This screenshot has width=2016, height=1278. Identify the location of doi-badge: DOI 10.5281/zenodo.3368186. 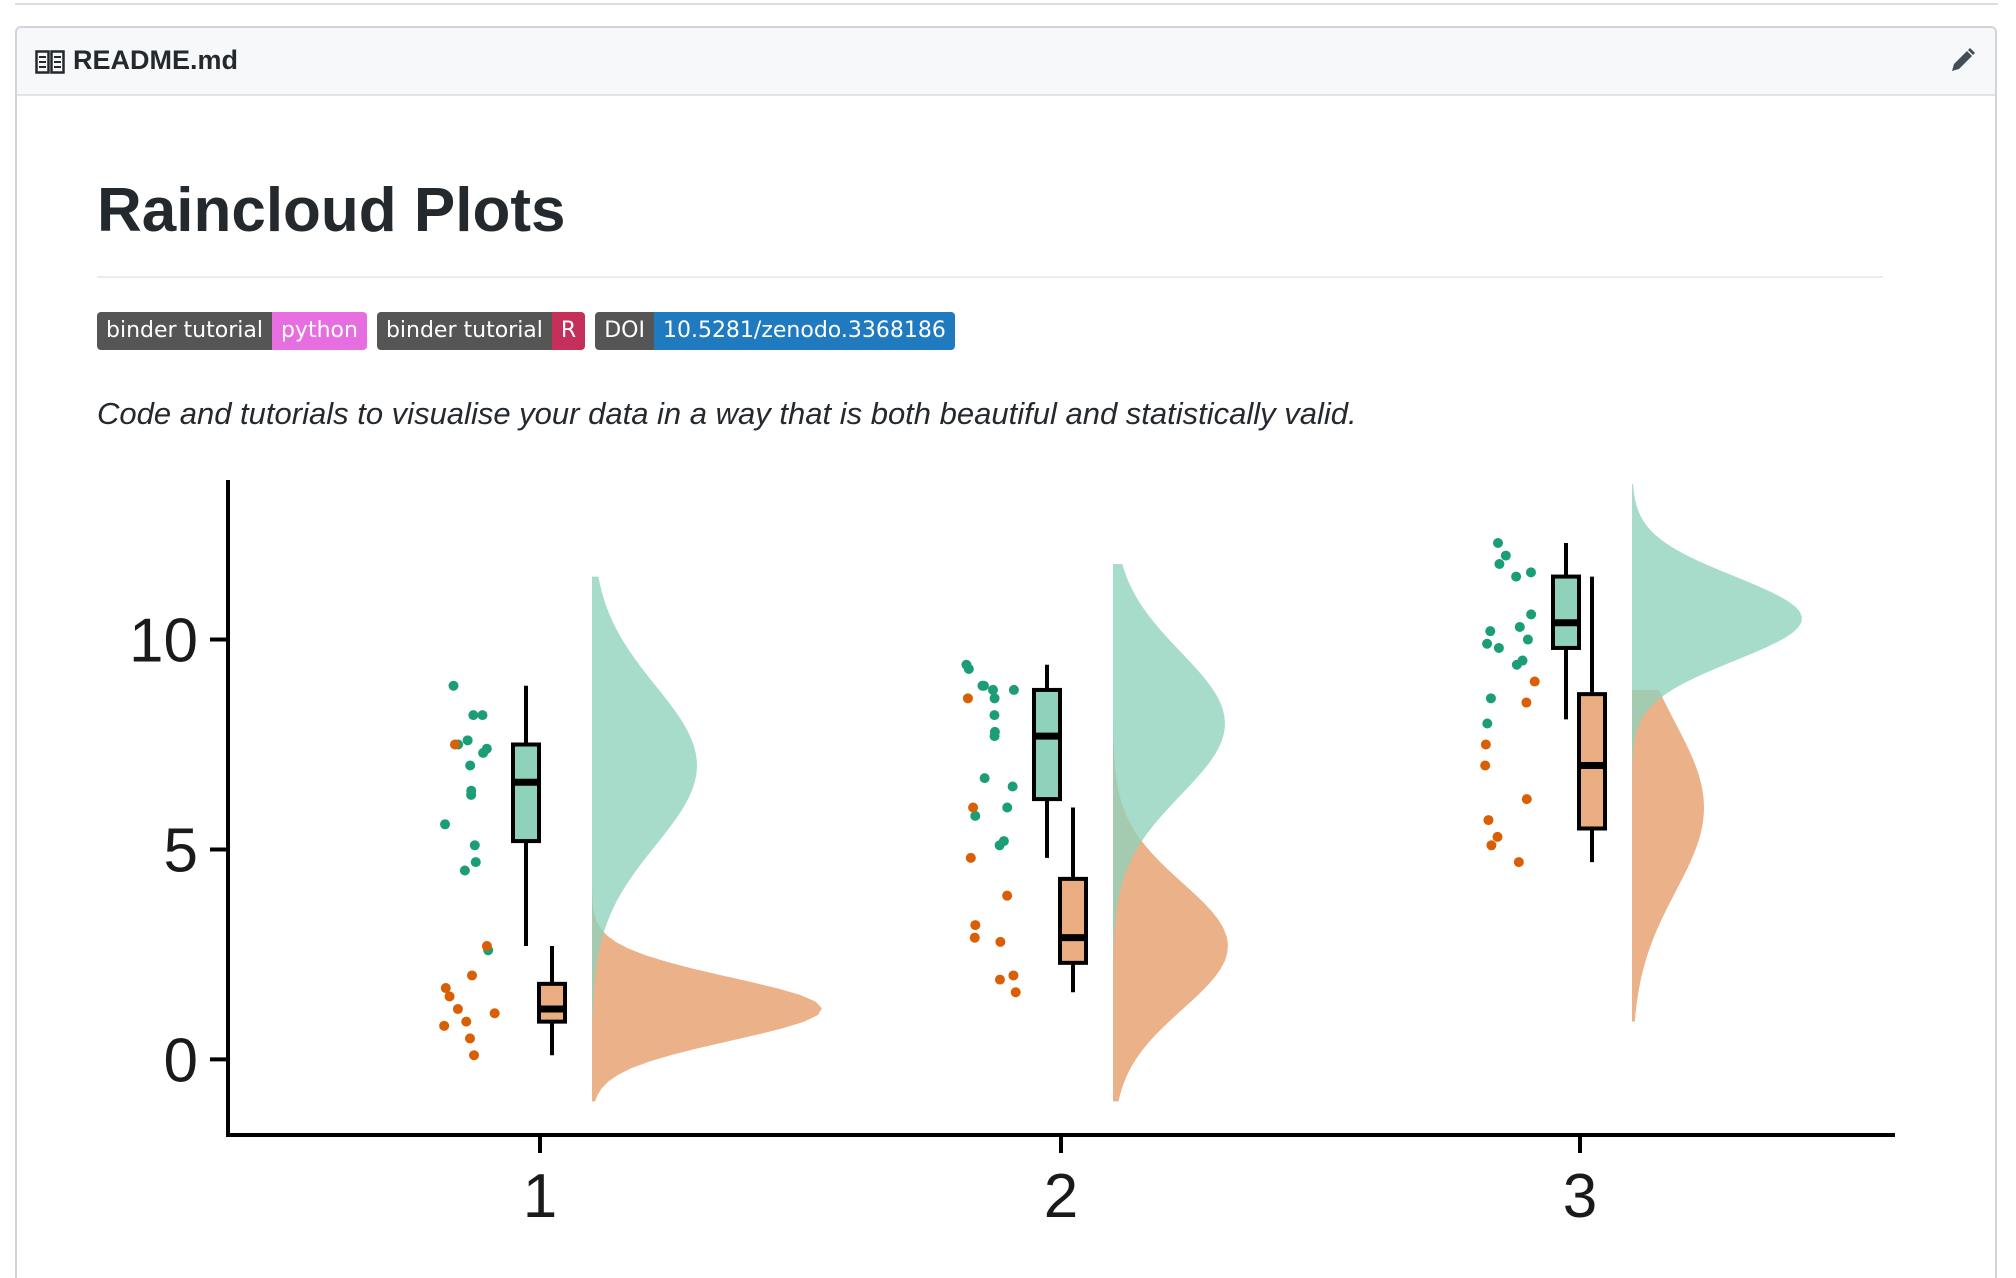
(775, 331).